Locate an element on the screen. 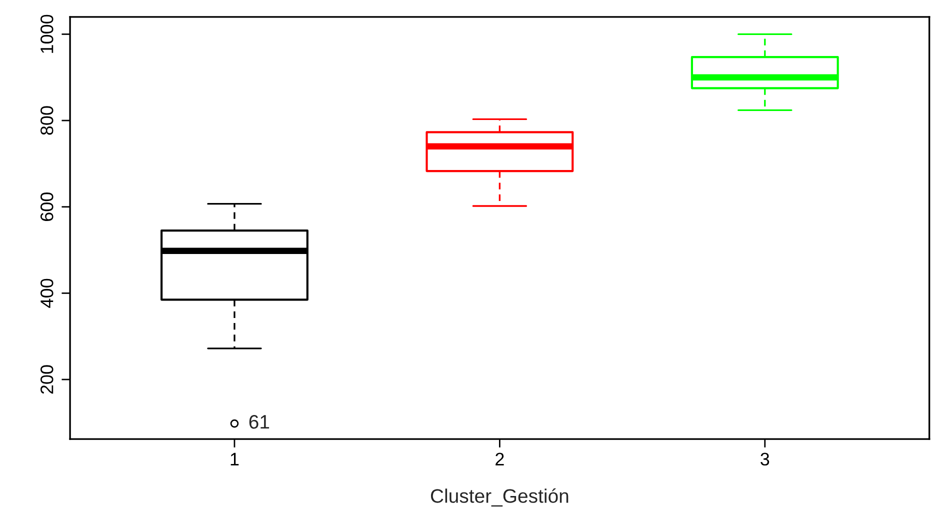 This screenshot has width=934, height=529. x-tick-label: 1 is located at coordinates (234, 459).